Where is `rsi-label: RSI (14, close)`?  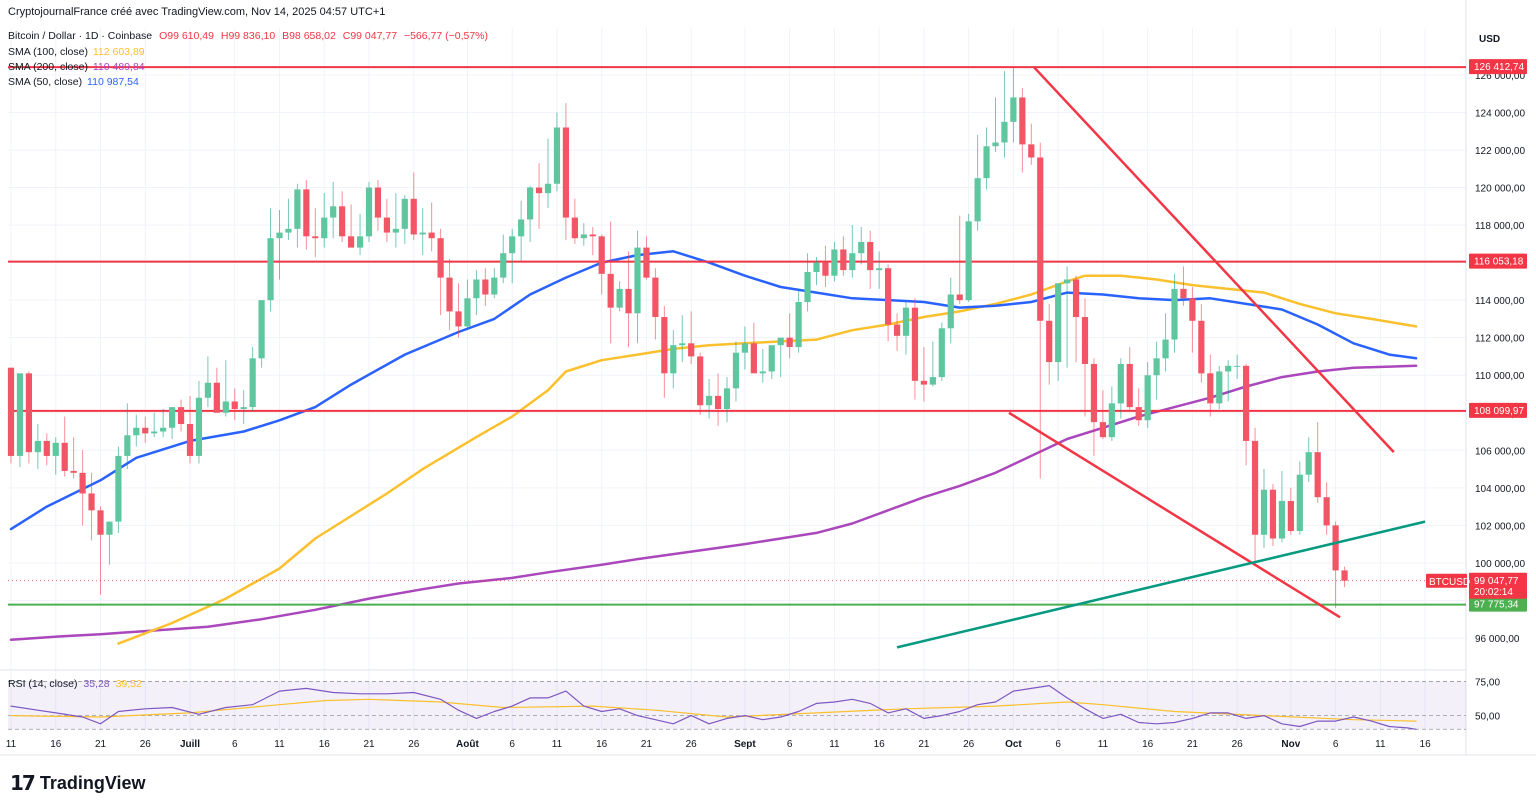 rsi-label: RSI (14, close) is located at coordinates (43, 684).